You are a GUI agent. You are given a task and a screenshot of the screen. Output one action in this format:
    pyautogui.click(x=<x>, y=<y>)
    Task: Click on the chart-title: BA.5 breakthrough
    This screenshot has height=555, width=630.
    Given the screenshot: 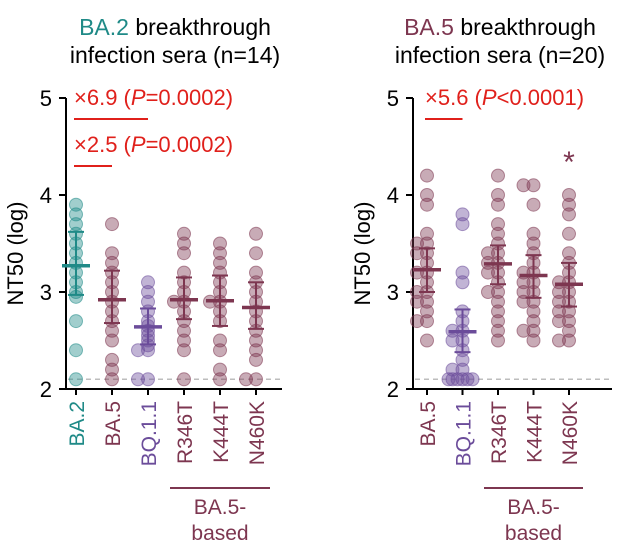 What is the action you would take?
    pyautogui.click(x=500, y=27)
    